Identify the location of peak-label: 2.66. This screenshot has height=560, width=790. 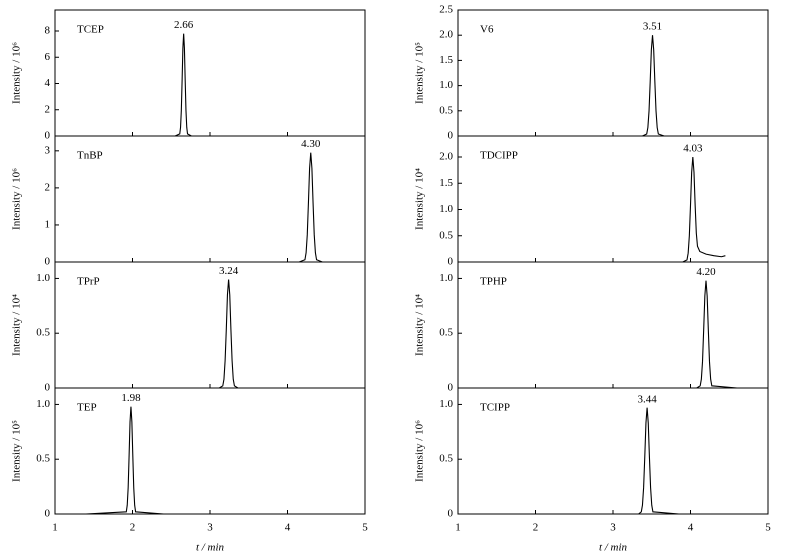
(184, 25).